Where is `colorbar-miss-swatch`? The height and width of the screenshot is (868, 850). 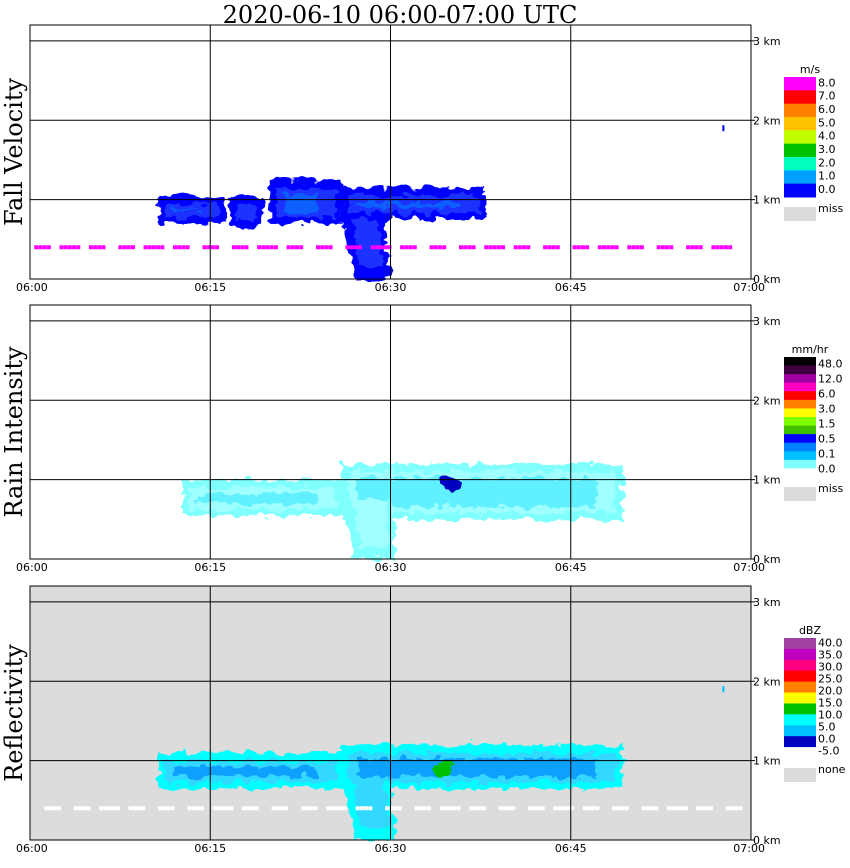 colorbar-miss-swatch is located at coordinates (800, 775).